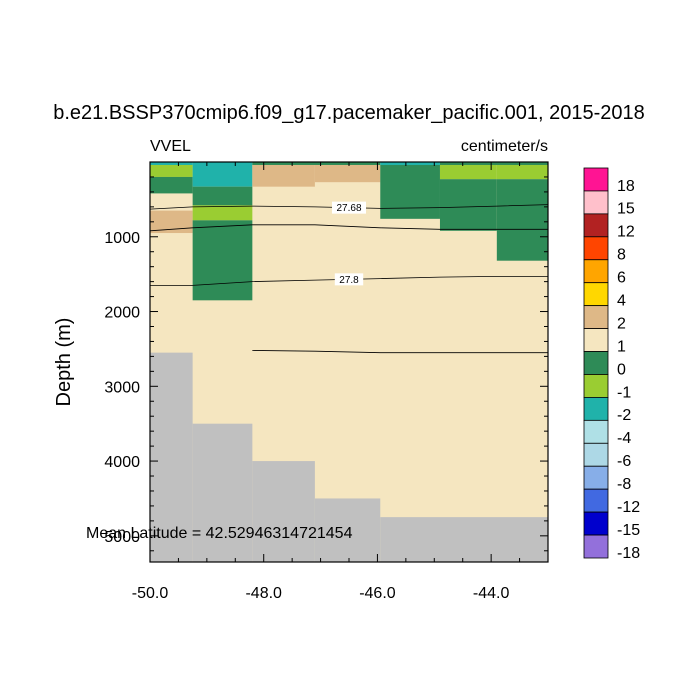 The width and height of the screenshot is (700, 700). I want to click on colorbar-label-0: 18, so click(626, 186).